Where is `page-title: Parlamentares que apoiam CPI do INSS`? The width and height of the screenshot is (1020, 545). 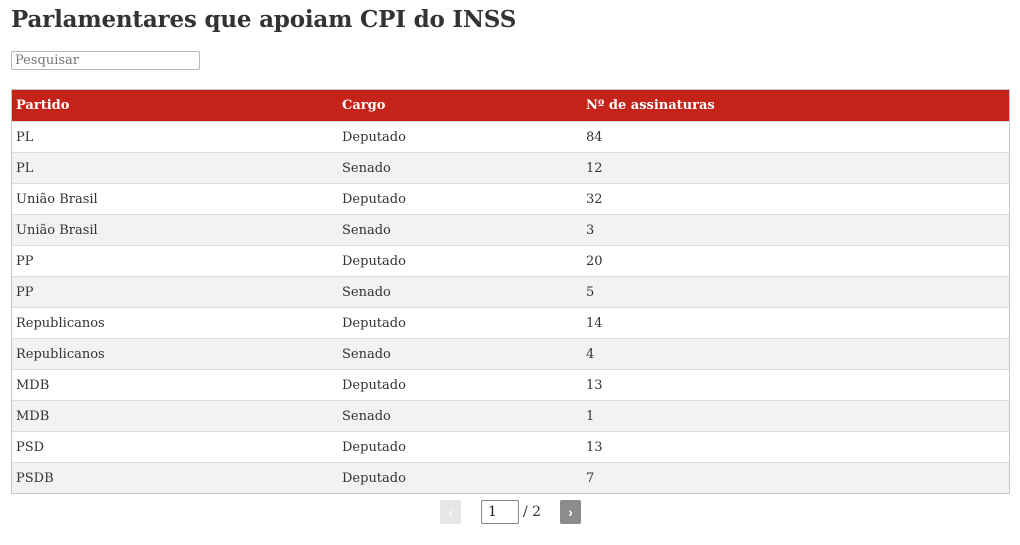
page-title: Parlamentares que apoiam CPI do INSS is located at coordinates (264, 19).